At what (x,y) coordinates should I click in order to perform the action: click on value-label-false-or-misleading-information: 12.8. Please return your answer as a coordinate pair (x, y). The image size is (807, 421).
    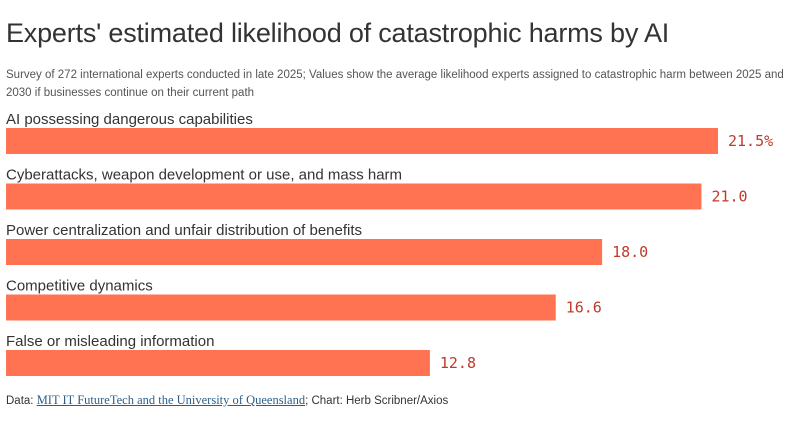
    Looking at the image, I should click on (458, 363).